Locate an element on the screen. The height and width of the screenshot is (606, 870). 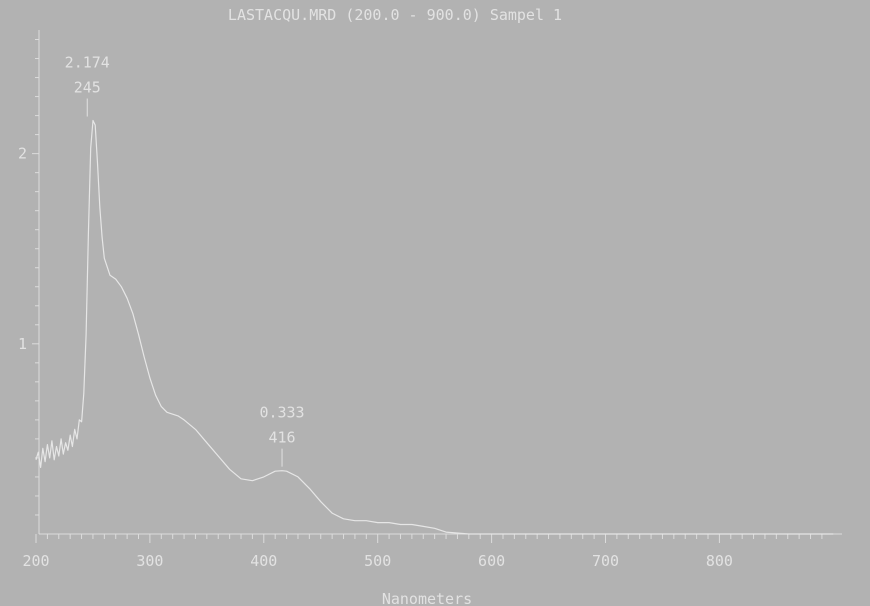
peak-value-label: 0.333 is located at coordinates (281, 413).